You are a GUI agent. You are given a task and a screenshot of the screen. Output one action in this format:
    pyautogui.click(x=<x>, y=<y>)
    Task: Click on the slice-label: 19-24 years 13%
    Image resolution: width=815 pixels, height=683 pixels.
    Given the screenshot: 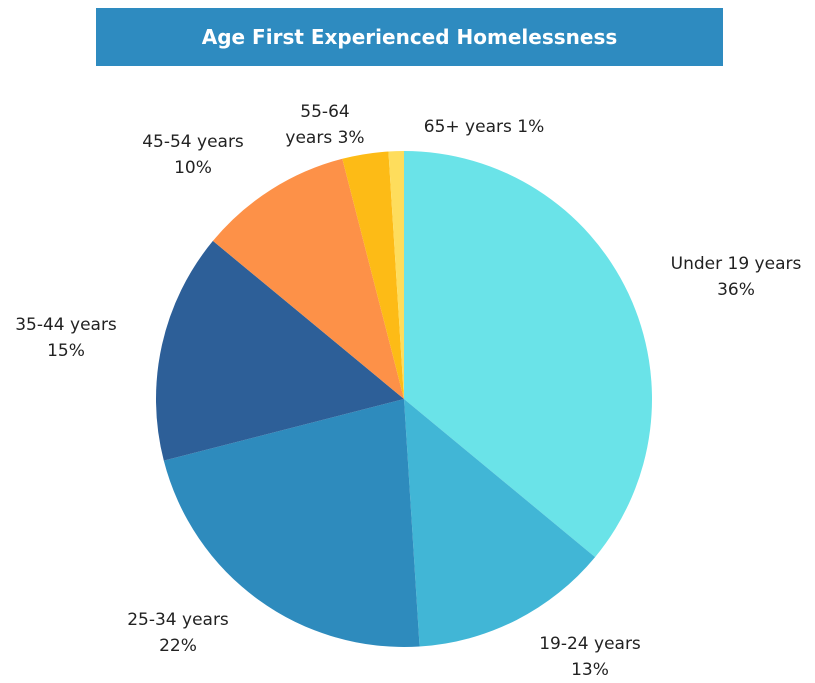 What is the action you would take?
    pyautogui.click(x=590, y=657)
    